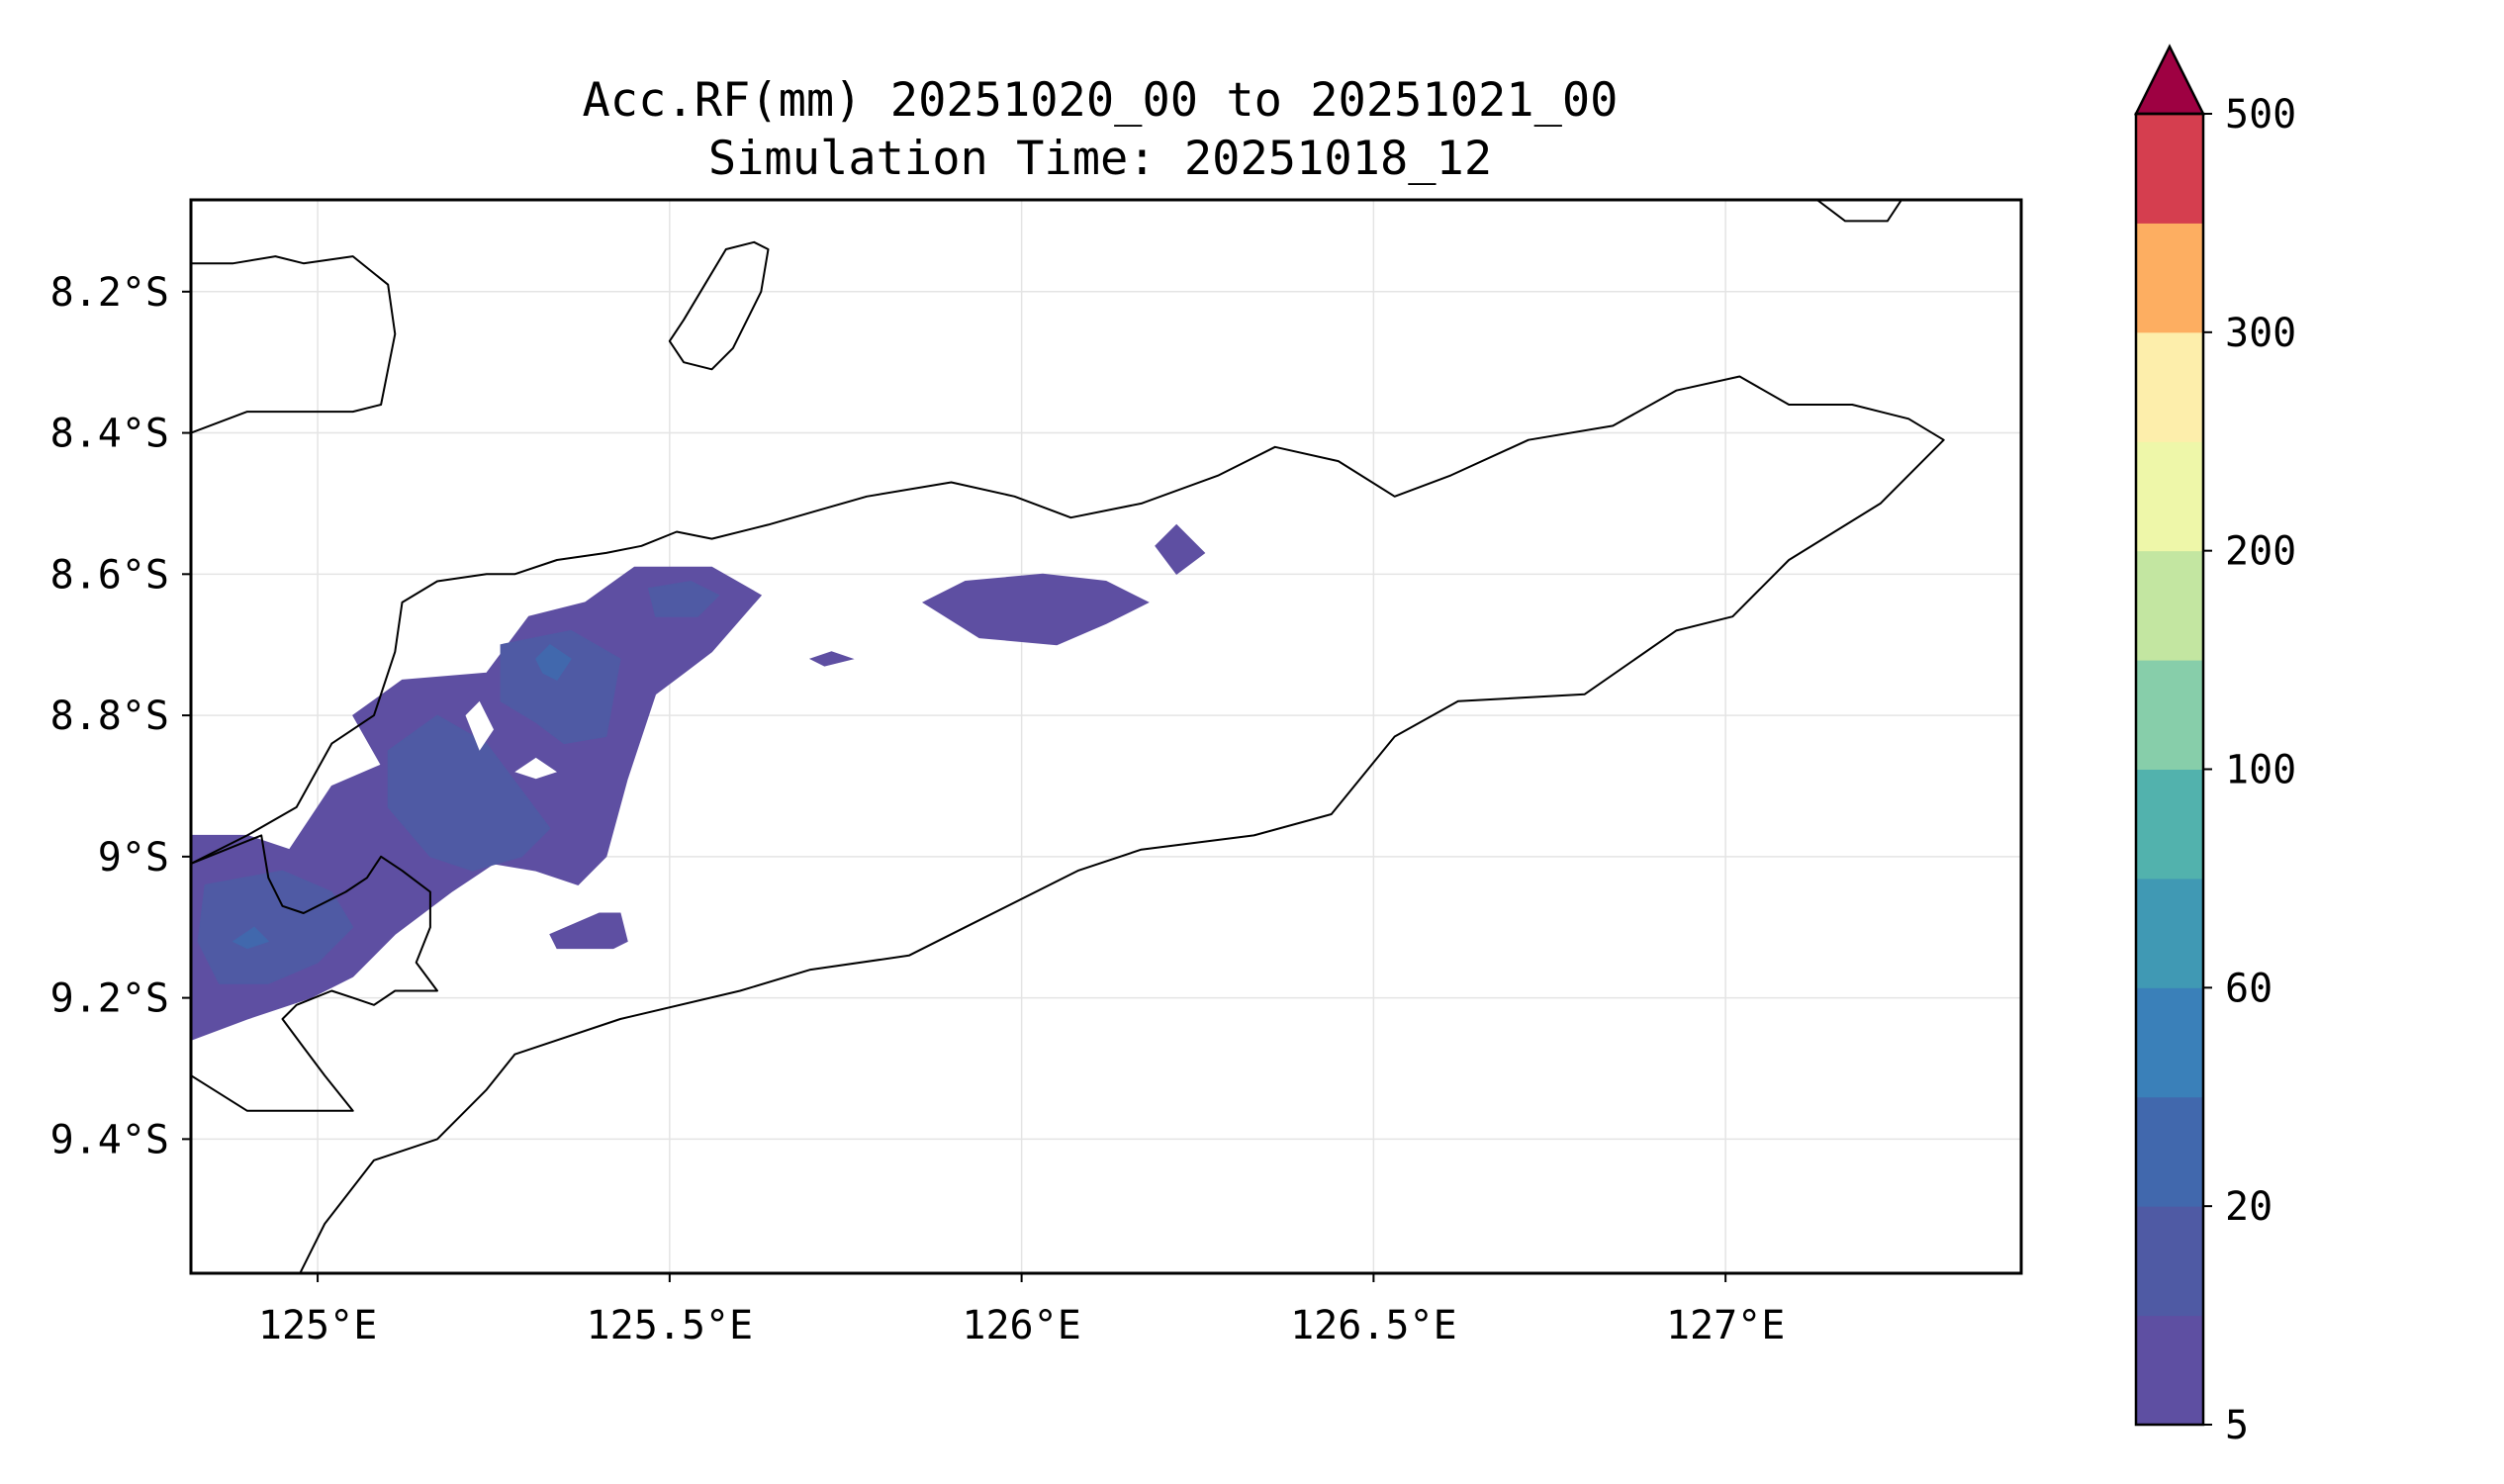  I want to click on title-line-2: Simulation Time: 20251018_12, so click(1100, 159).